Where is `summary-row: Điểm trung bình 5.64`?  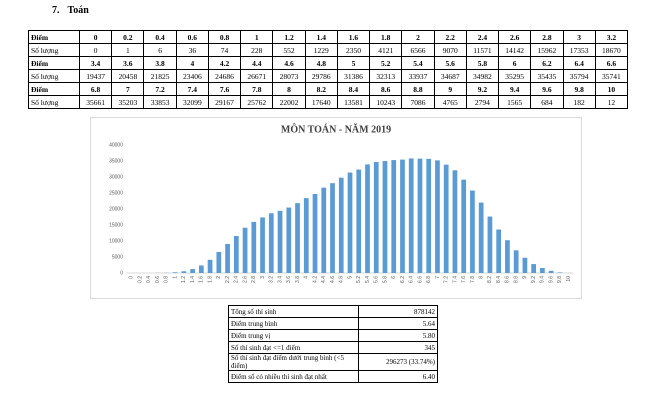 summary-row: Điểm trung bình 5.64 is located at coordinates (333, 323).